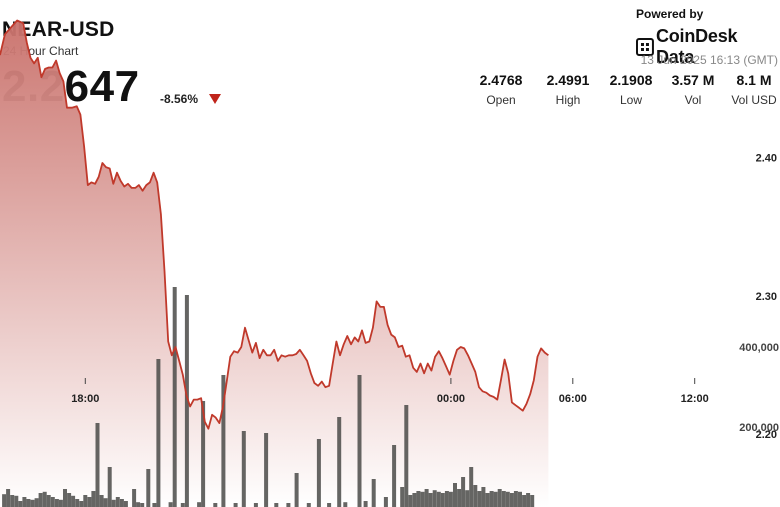  What do you see at coordinates (631, 89) in the screenshot?
I see `stat-low: 2.1908 Low` at bounding box center [631, 89].